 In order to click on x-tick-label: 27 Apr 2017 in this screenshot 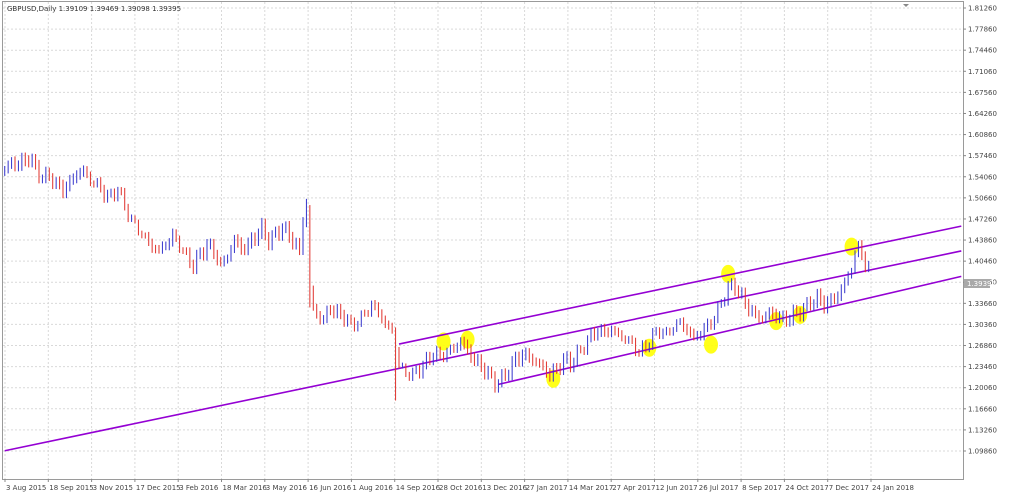, I will do `click(633, 488)`.